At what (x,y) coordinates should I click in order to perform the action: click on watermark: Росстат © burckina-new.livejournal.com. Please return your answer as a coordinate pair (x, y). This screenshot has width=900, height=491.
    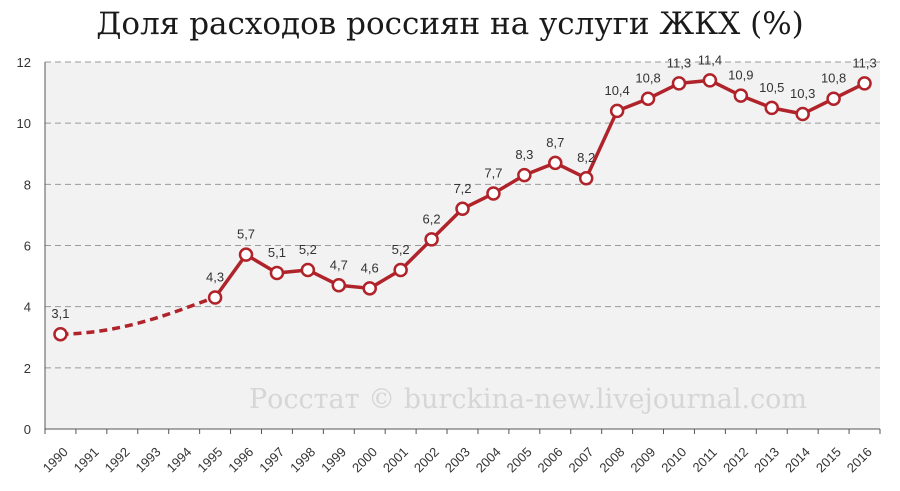
    Looking at the image, I should click on (528, 399).